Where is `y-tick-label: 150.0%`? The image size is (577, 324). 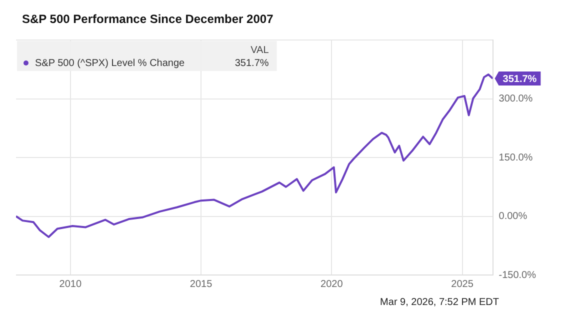 y-tick-label: 150.0% is located at coordinates (515, 158).